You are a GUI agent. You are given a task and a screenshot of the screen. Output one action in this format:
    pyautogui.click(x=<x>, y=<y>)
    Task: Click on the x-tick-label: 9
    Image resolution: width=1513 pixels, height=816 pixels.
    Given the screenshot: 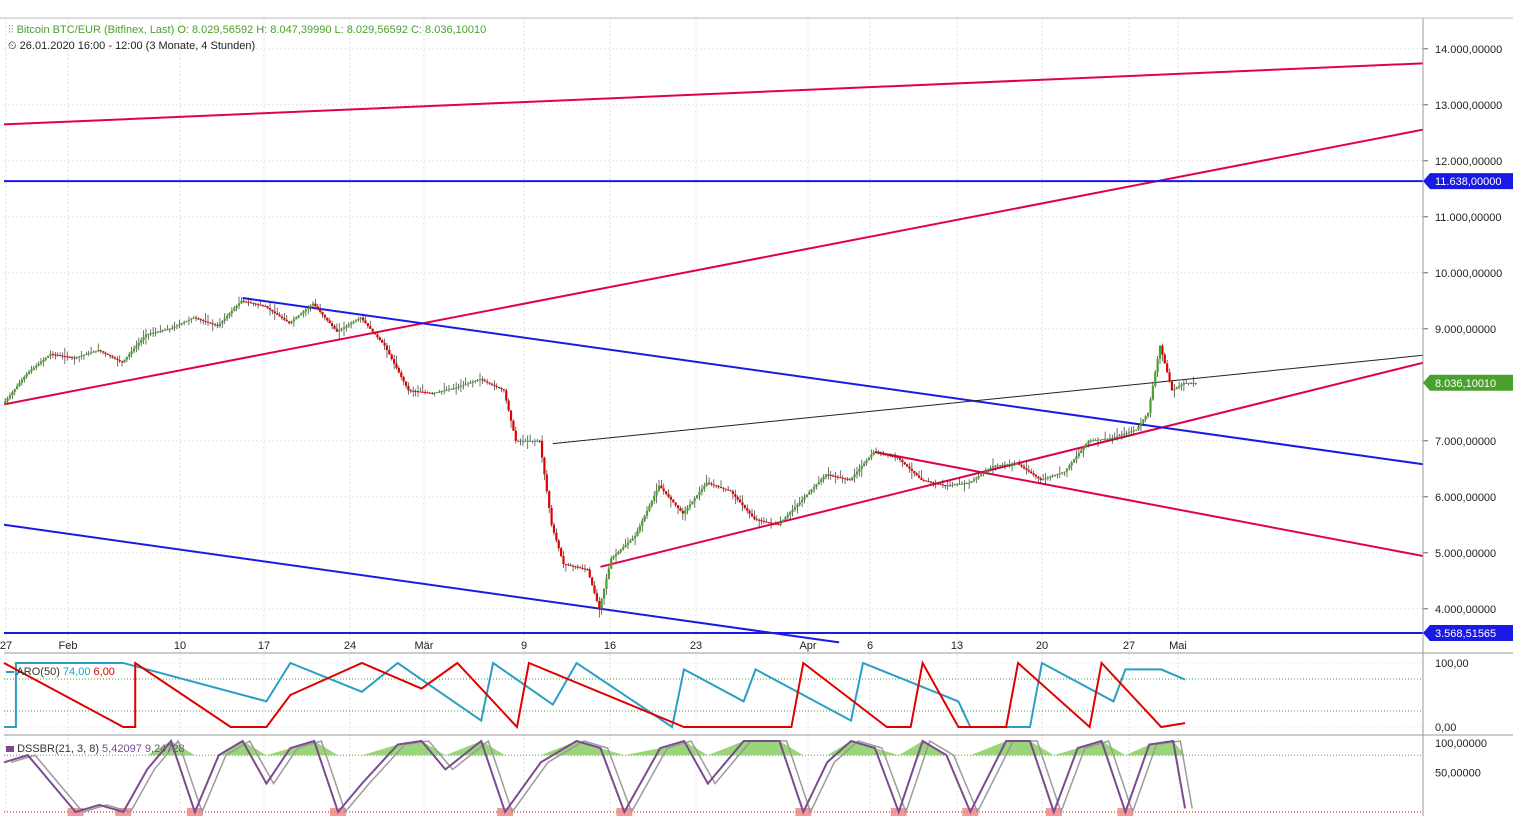 What is the action you would take?
    pyautogui.click(x=524, y=646)
    